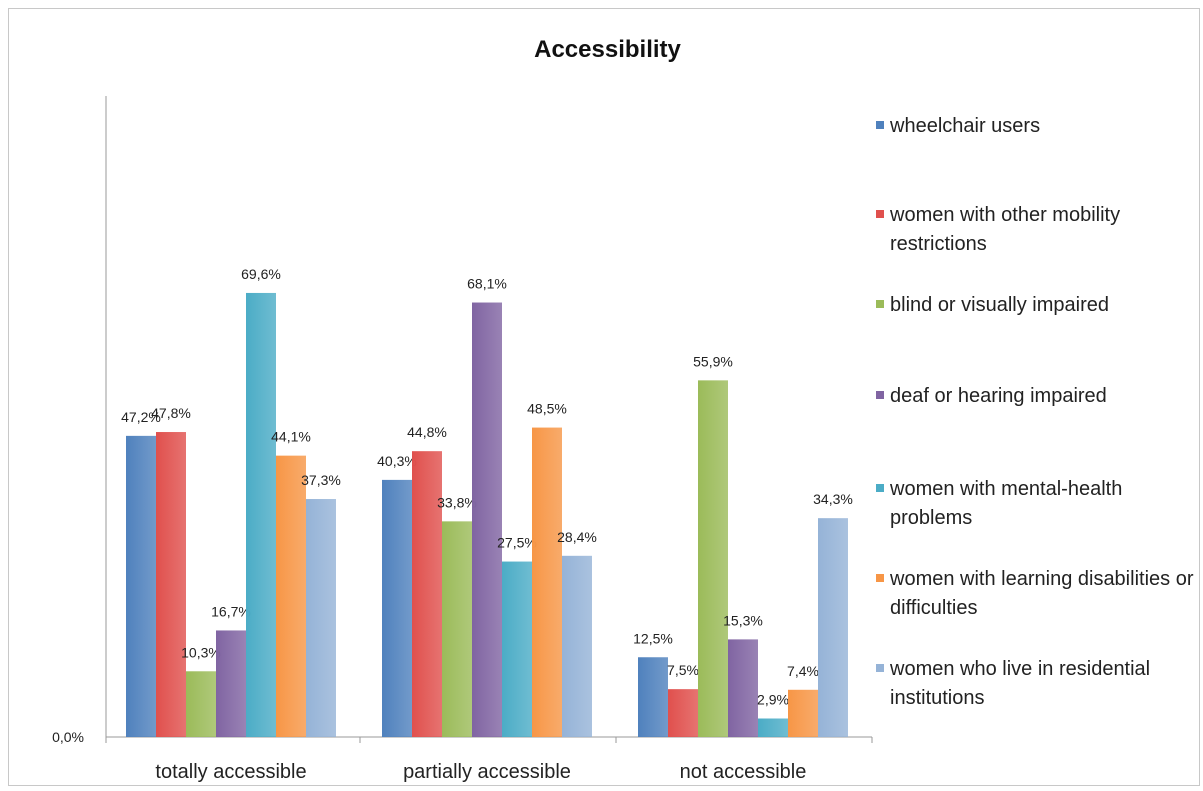 The image size is (1203, 791). Describe the element at coordinates (743, 620) in the screenshot. I see `data-label: 15,3%` at that location.